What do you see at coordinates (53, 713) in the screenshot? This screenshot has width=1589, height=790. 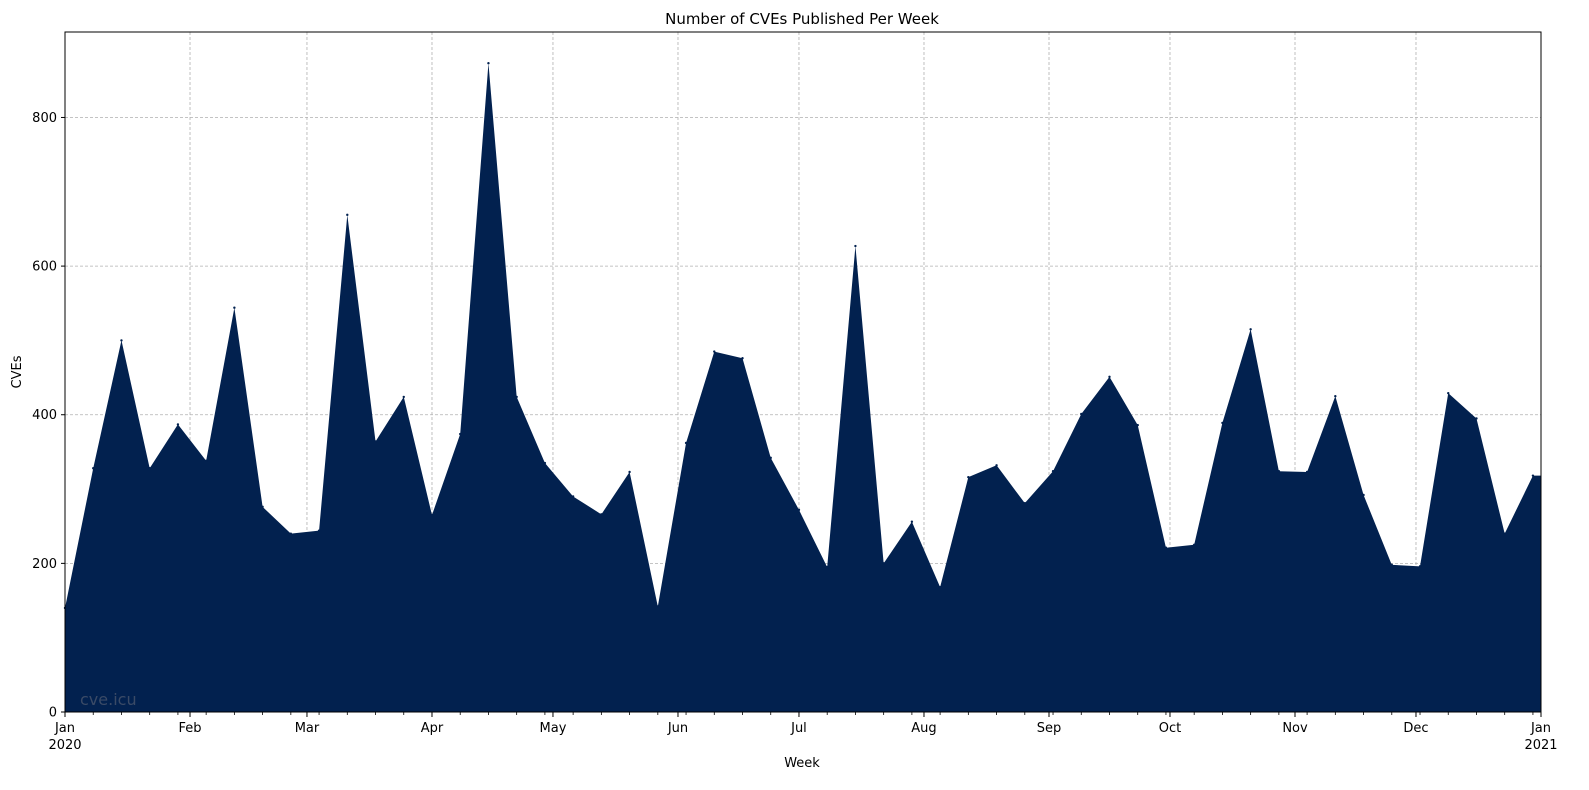 I see `y-tick-label: 0` at bounding box center [53, 713].